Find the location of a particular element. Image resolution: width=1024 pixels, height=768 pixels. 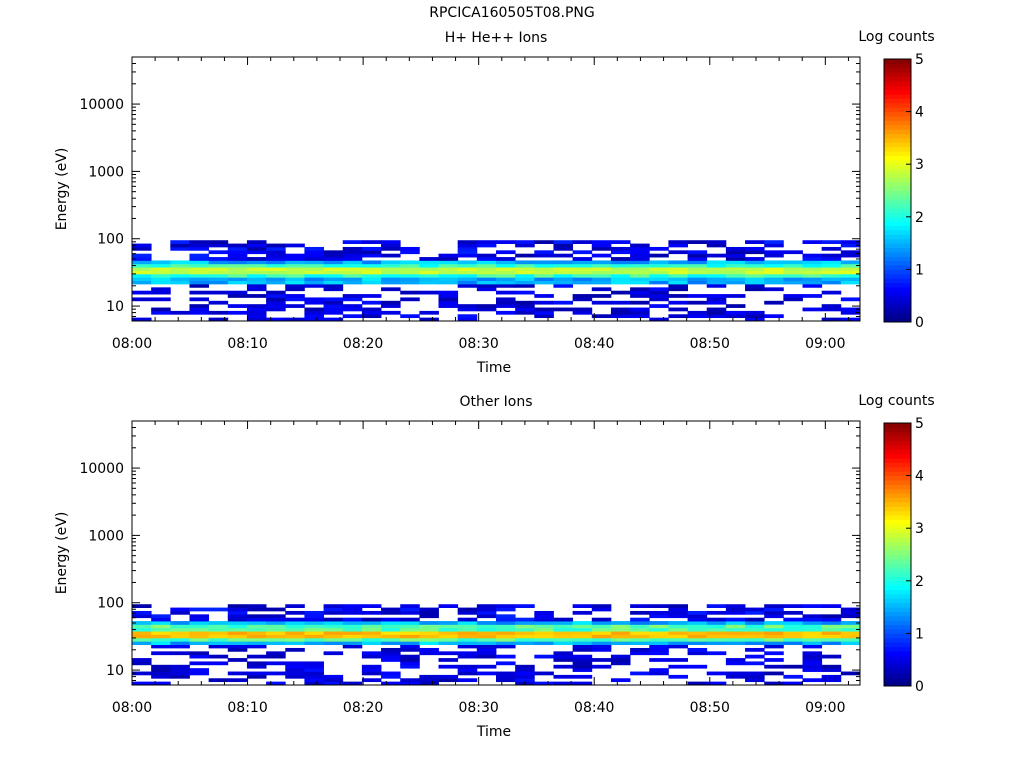

x-tick-label: 08:50 is located at coordinates (710, 708).